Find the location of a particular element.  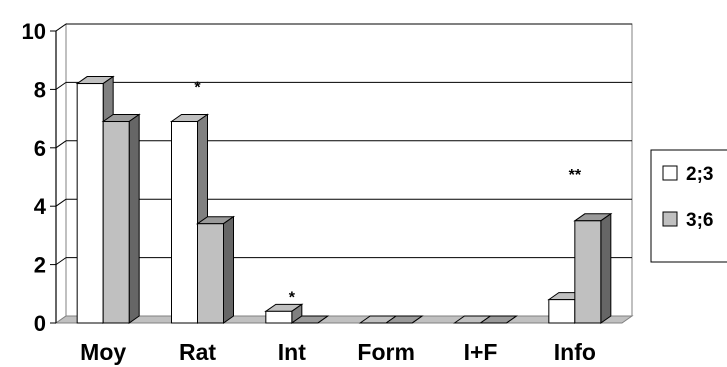

legend-label: 2;3 is located at coordinates (699, 174).